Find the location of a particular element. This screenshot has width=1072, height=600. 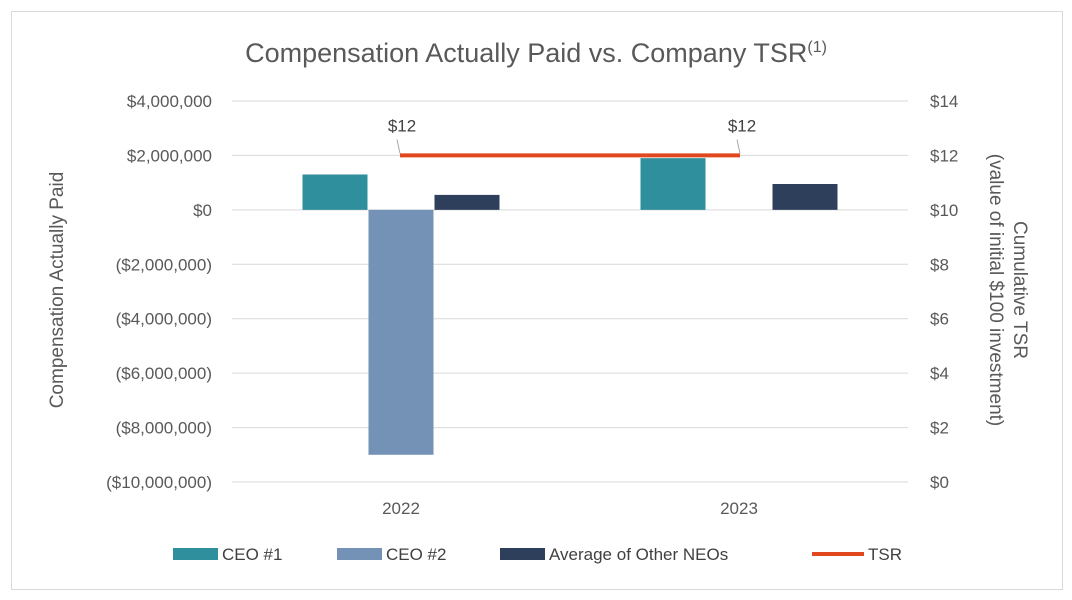

right-tick-label: $14 is located at coordinates (944, 101).